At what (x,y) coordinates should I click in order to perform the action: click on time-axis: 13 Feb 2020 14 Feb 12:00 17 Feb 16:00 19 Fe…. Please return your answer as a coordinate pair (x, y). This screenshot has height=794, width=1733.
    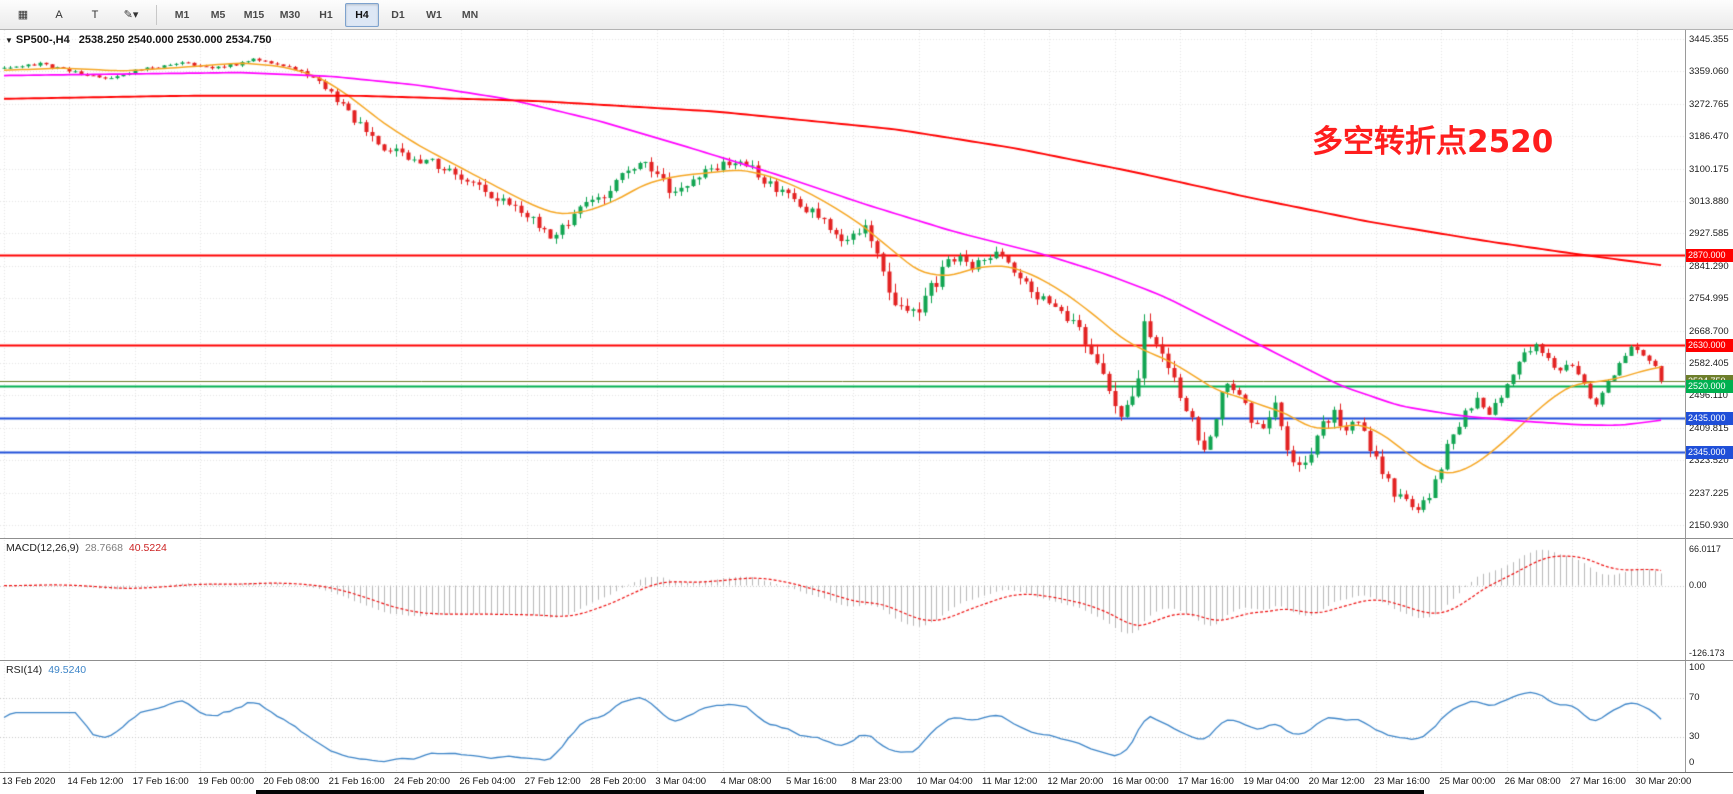
    Looking at the image, I should click on (866, 781).